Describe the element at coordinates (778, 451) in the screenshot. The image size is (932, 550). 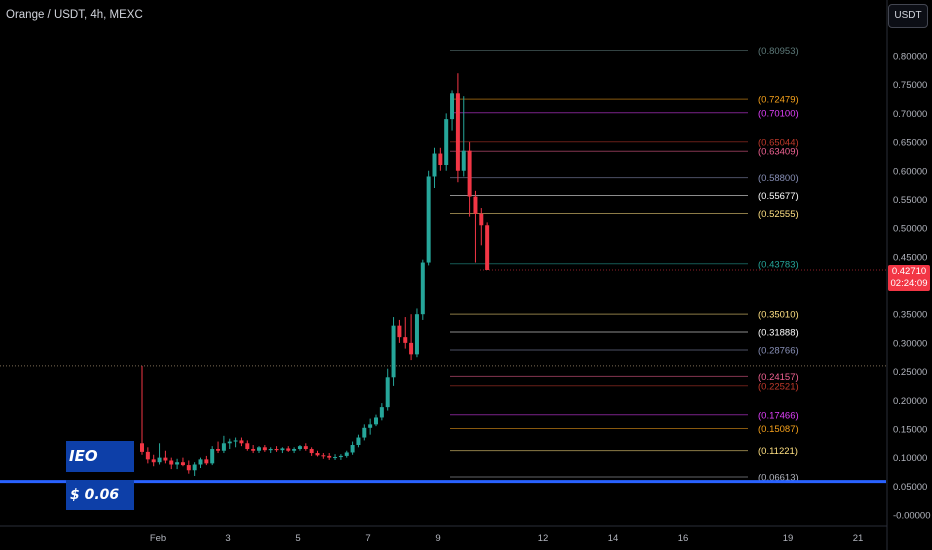
I see `fib-level-label-16: (0.11221)` at that location.